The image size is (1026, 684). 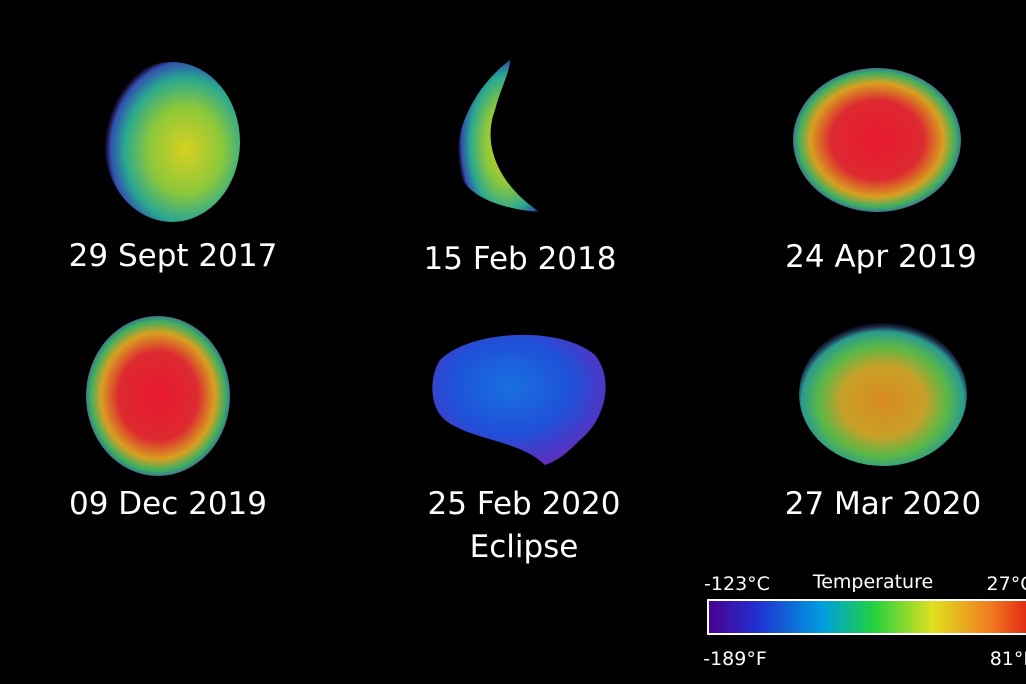 What do you see at coordinates (881, 257) in the screenshot?
I see `panel-label: 24 Apr 2019` at bounding box center [881, 257].